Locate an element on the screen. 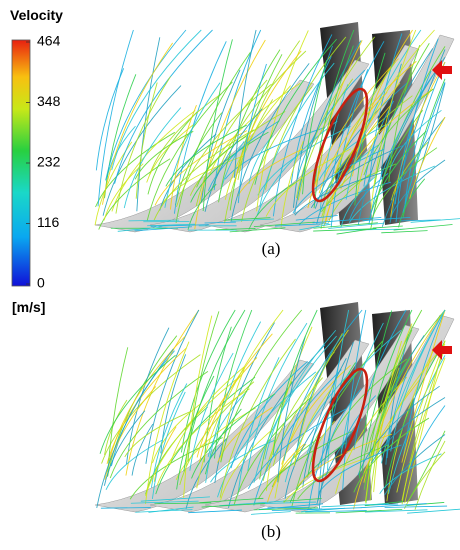 Image resolution: width=460 pixels, height=550 pixels. inflow-arrow is located at coordinates (442, 350).